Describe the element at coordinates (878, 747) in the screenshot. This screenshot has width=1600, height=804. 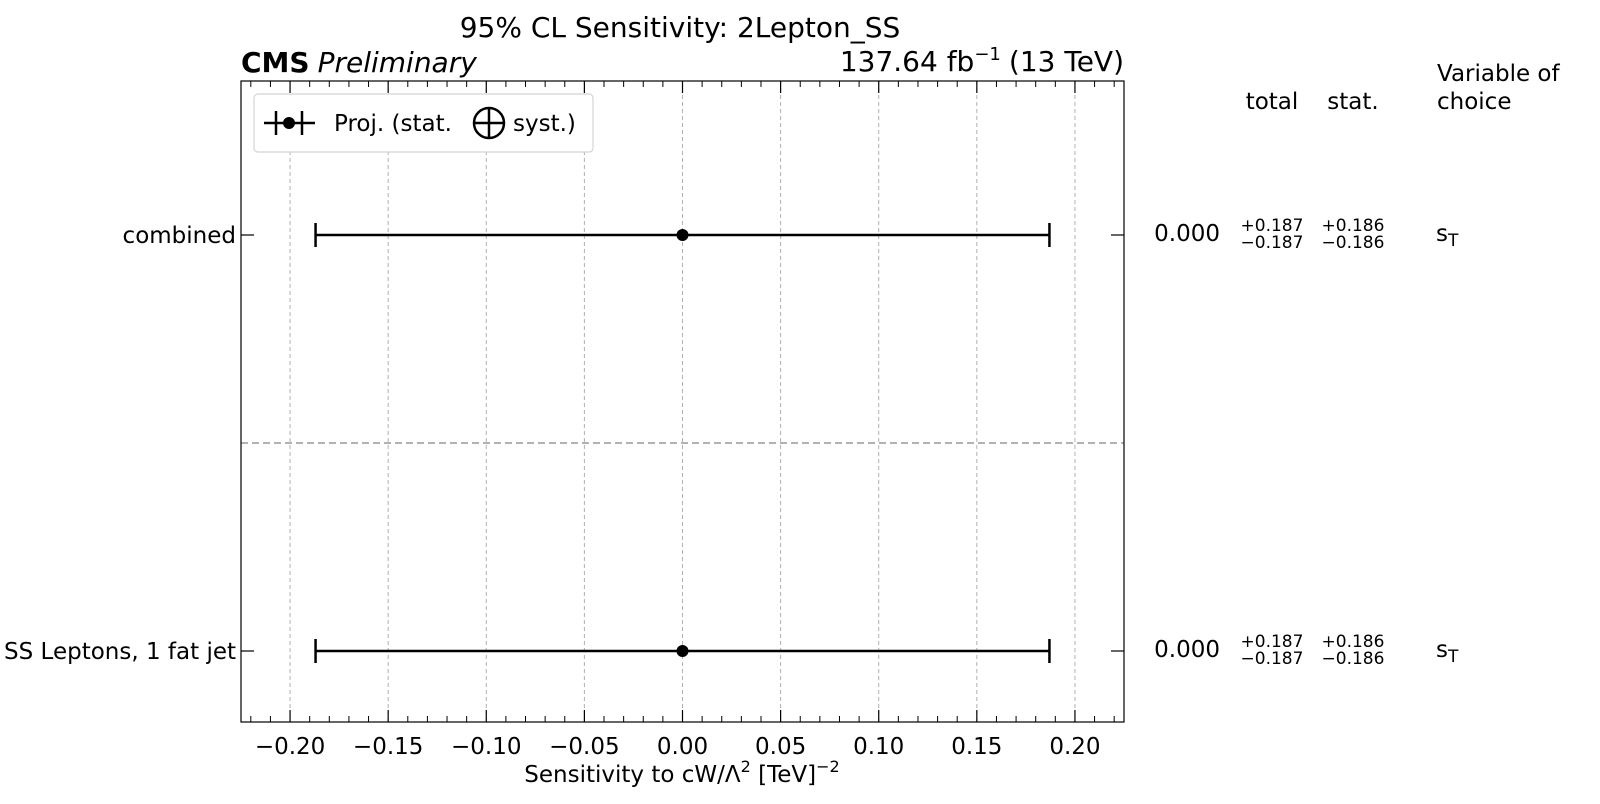
I see `x-tick-label: 0.10` at that location.